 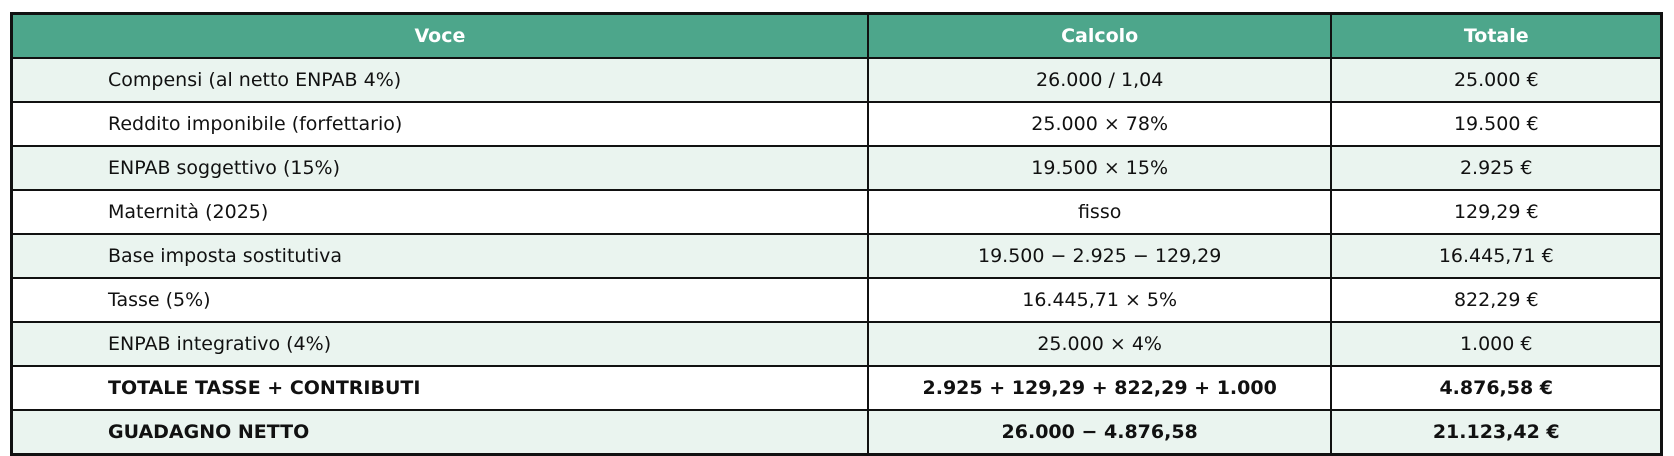 I want to click on cell-totale: 21.123,42 €, so click(x=1496, y=432).